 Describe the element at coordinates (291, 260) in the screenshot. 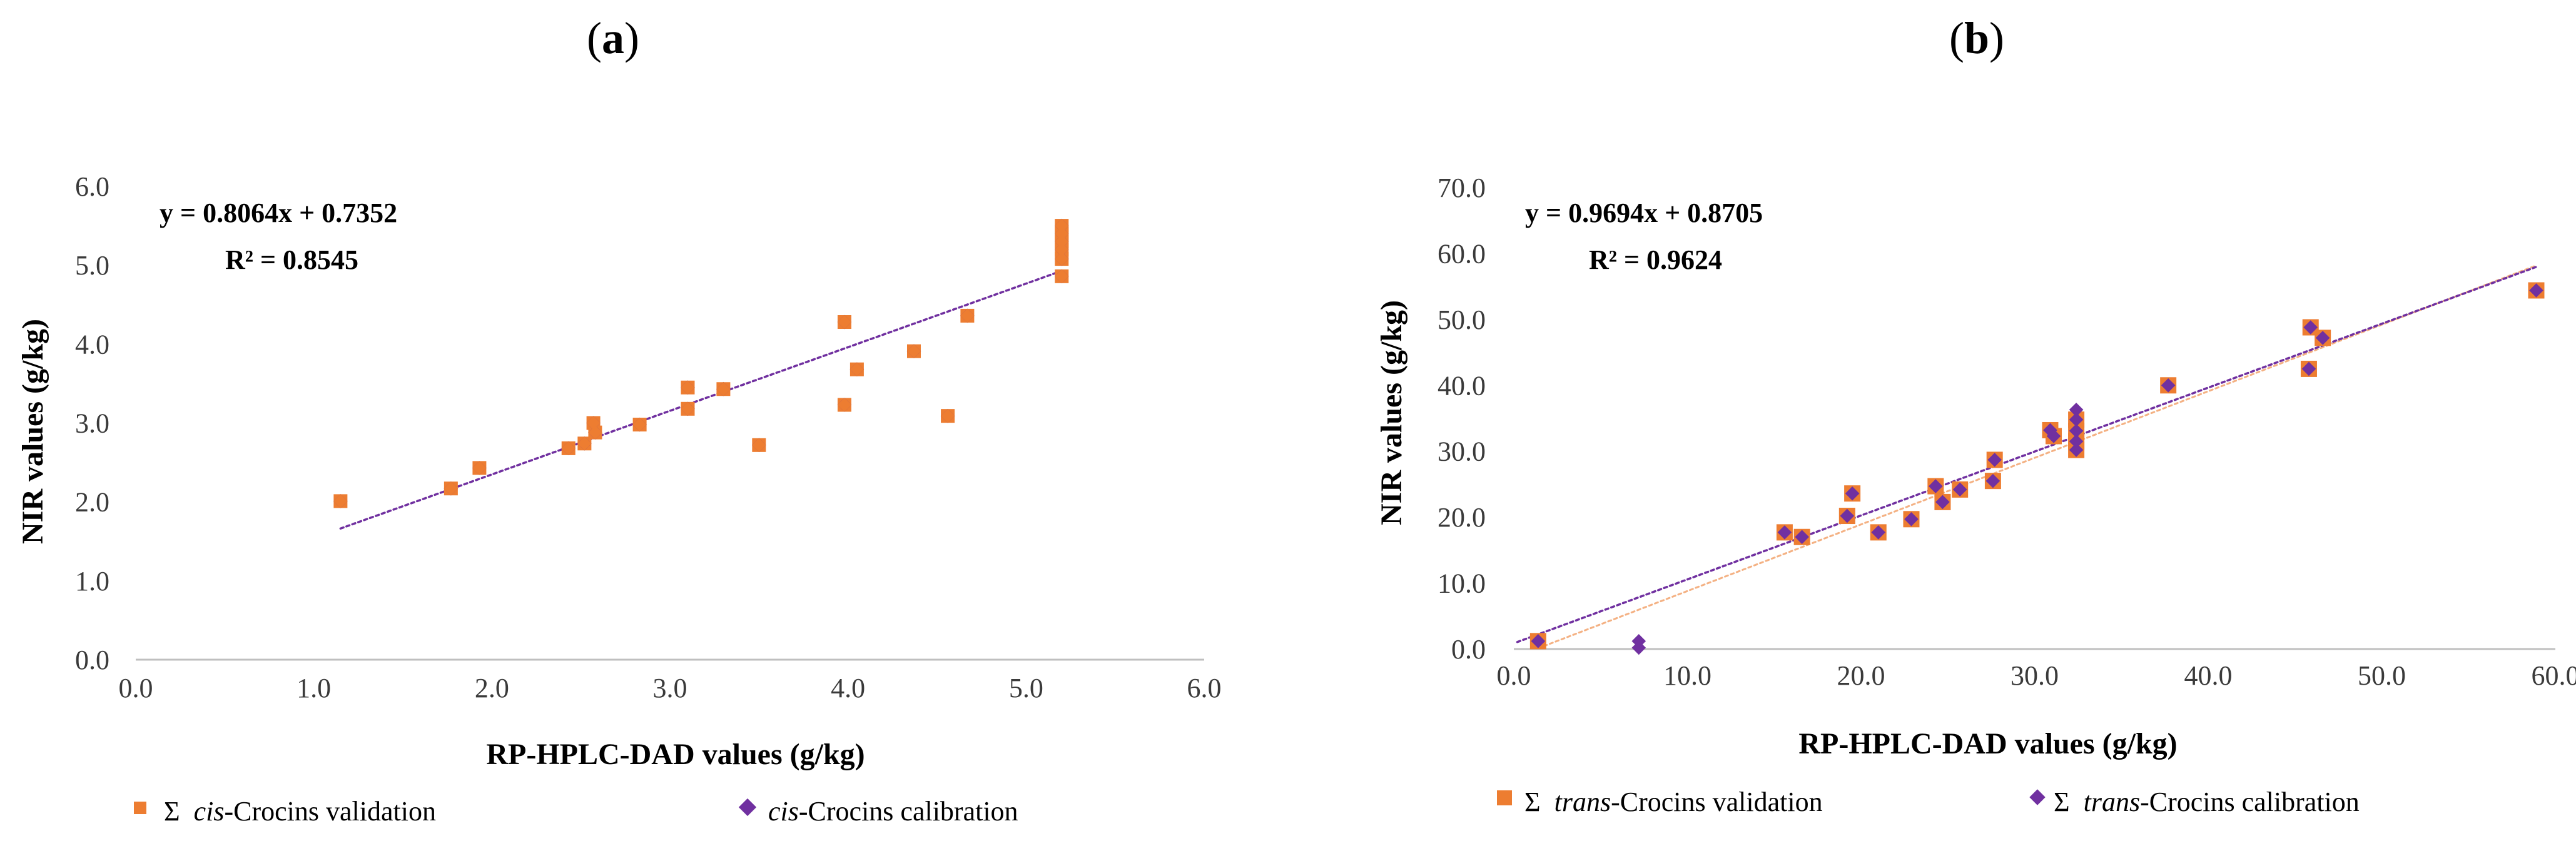

I see `panel-a-r-squared: R² = 0.8545` at that location.